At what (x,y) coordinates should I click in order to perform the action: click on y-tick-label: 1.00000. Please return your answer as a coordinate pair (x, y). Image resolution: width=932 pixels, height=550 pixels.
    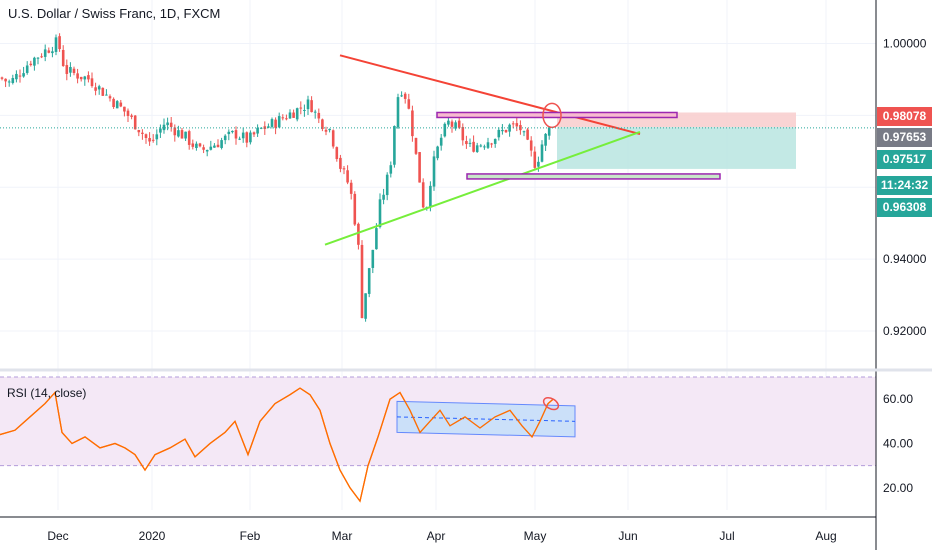
    Looking at the image, I should click on (905, 43).